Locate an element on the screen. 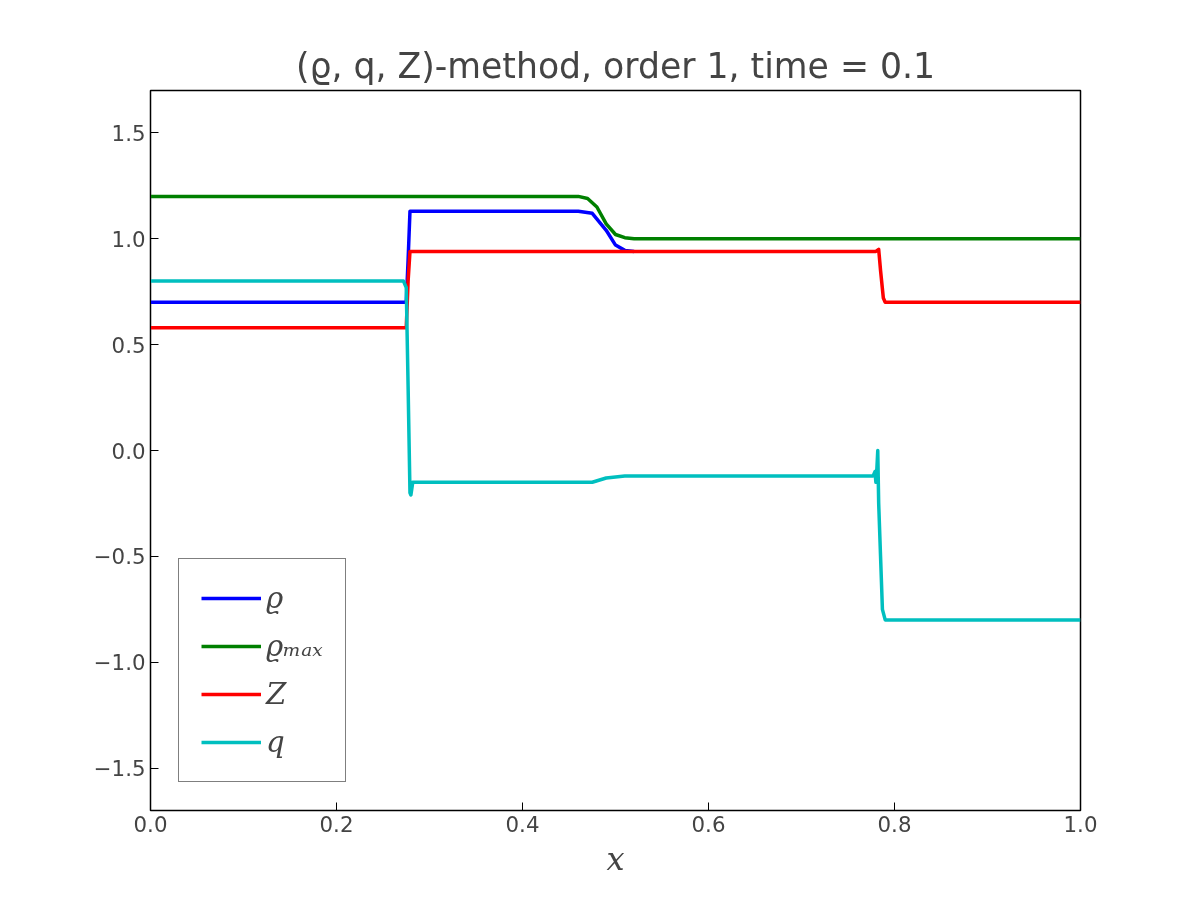 This screenshot has width=1200, height=900. y-tick-label: 1.0 is located at coordinates (128, 239).